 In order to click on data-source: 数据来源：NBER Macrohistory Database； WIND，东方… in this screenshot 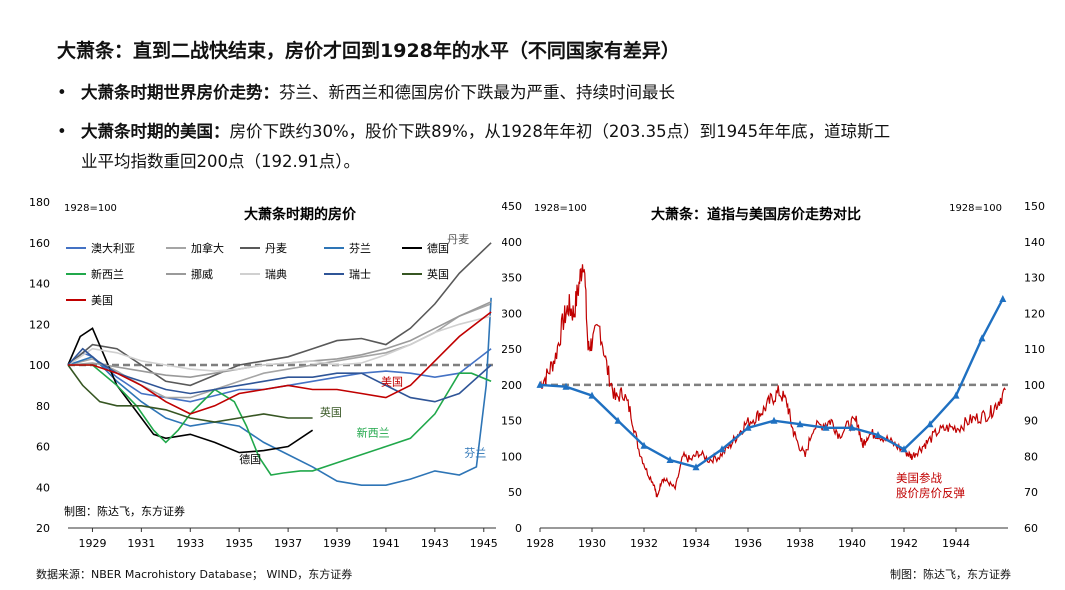, I will do `click(194, 574)`.